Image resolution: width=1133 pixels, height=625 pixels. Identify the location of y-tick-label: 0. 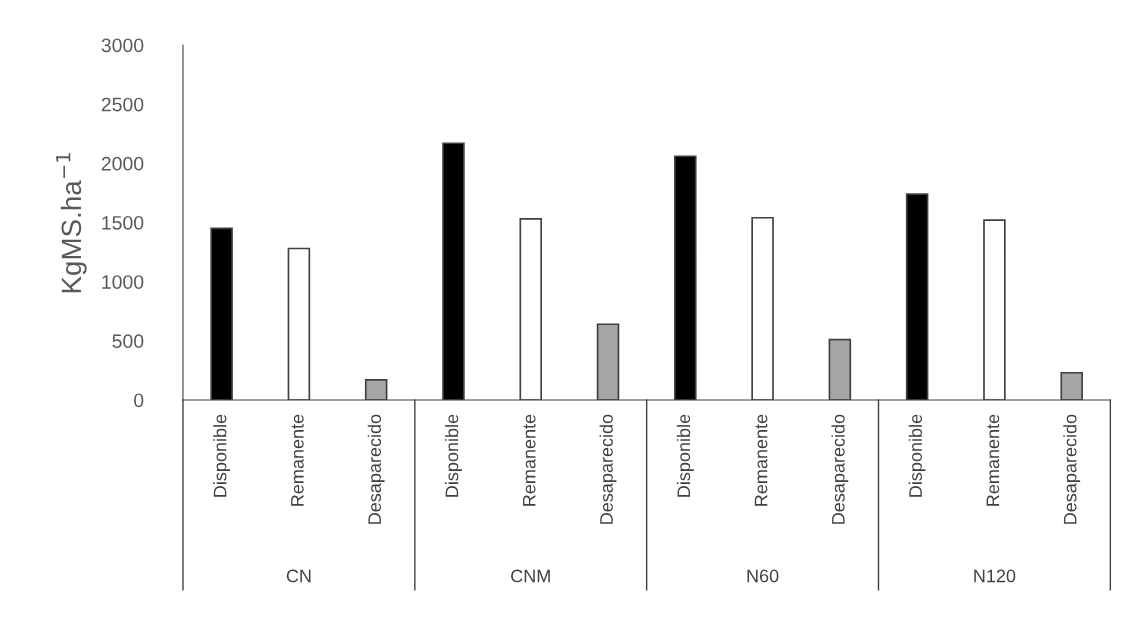
(139, 400).